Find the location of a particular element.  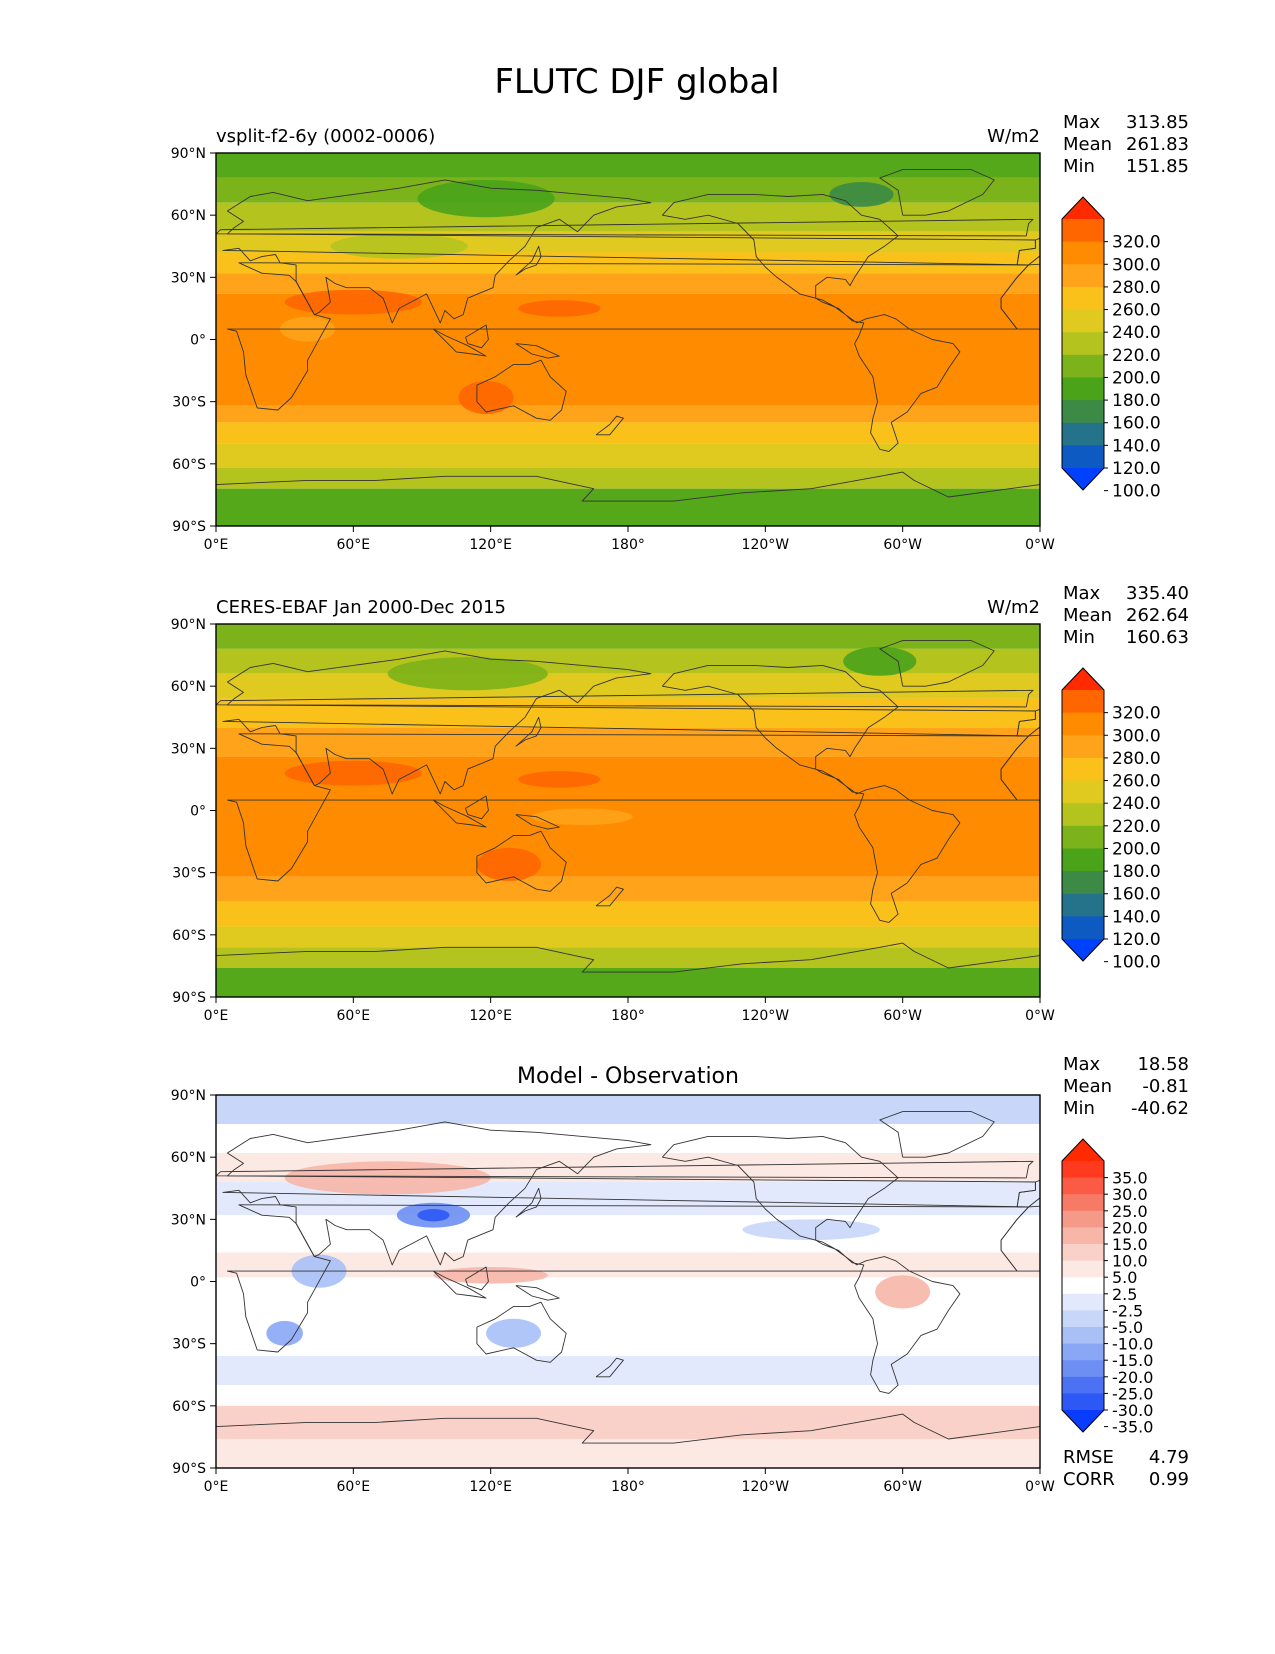

map-field is located at coordinates (628, 339).